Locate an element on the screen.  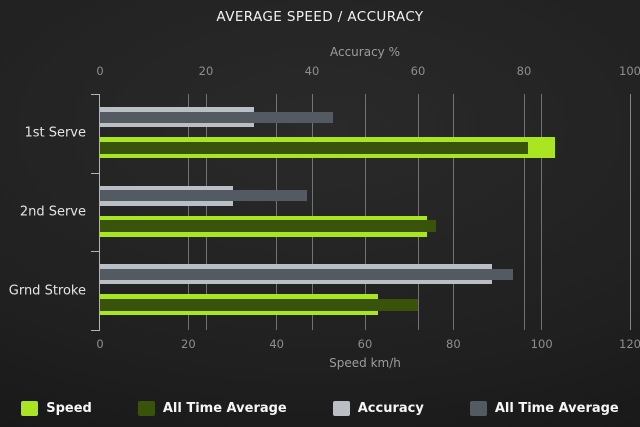
legend-label-2: All Time Average is located at coordinates (224, 408).